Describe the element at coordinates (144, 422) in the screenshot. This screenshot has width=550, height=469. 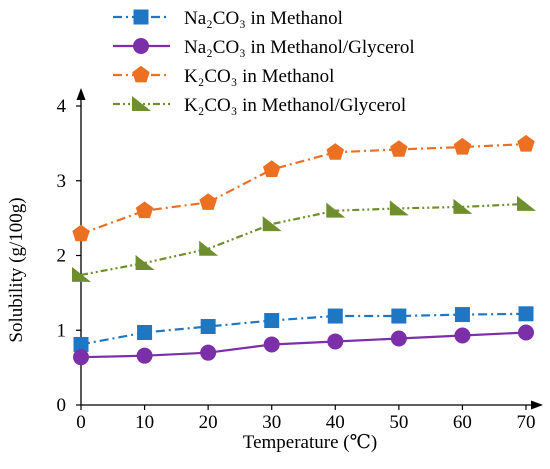
I see `x-tick-label: 10` at that location.